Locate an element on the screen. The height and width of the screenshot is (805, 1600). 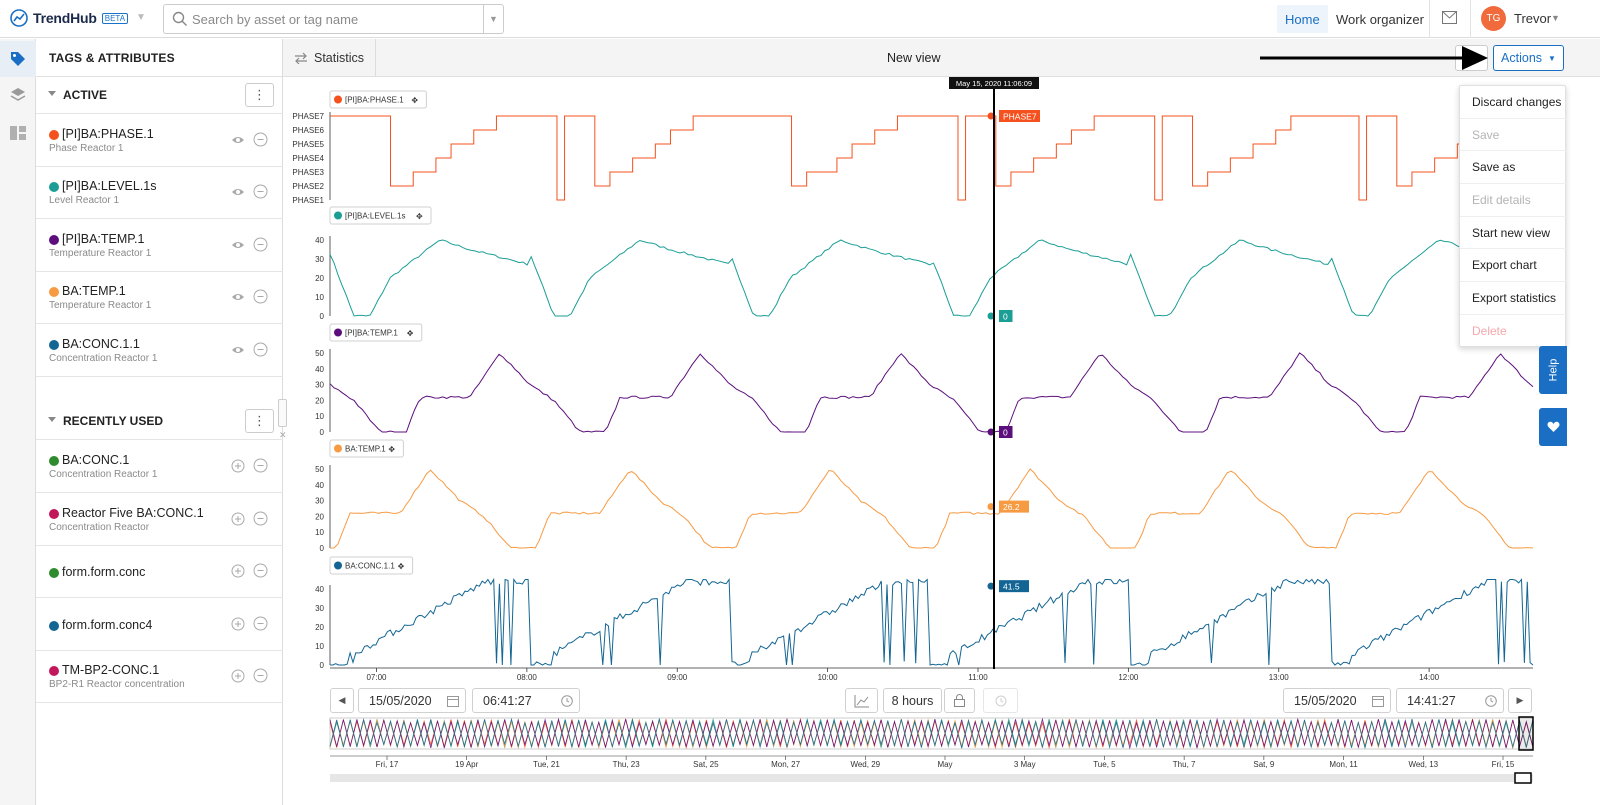
annotation-arrow-icon is located at coordinates (1374, 58).